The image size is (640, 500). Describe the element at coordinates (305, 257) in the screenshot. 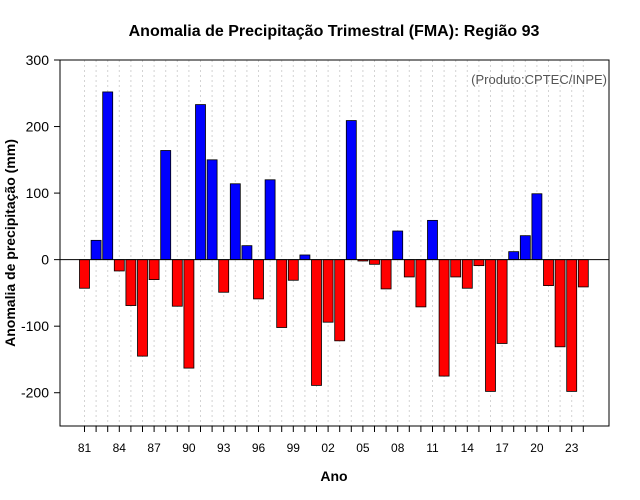

I see `bar-2000` at that location.